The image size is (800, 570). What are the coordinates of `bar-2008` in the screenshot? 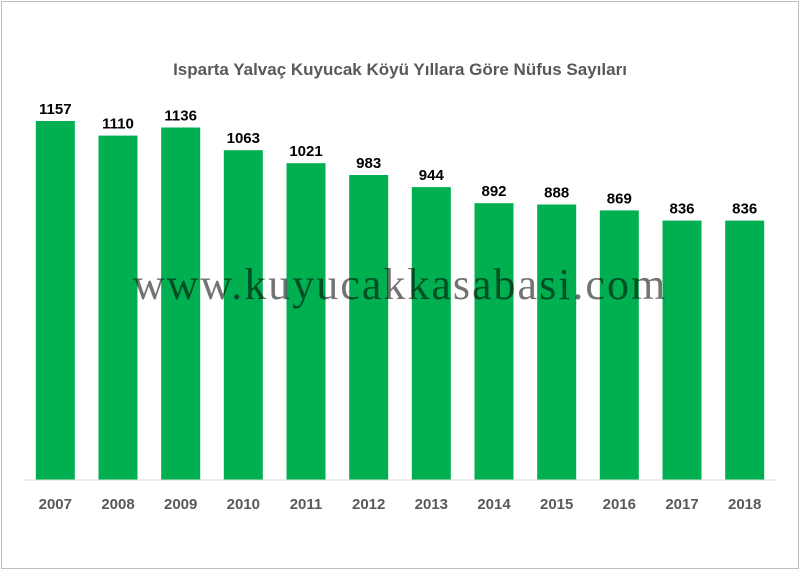 It's located at (118, 307).